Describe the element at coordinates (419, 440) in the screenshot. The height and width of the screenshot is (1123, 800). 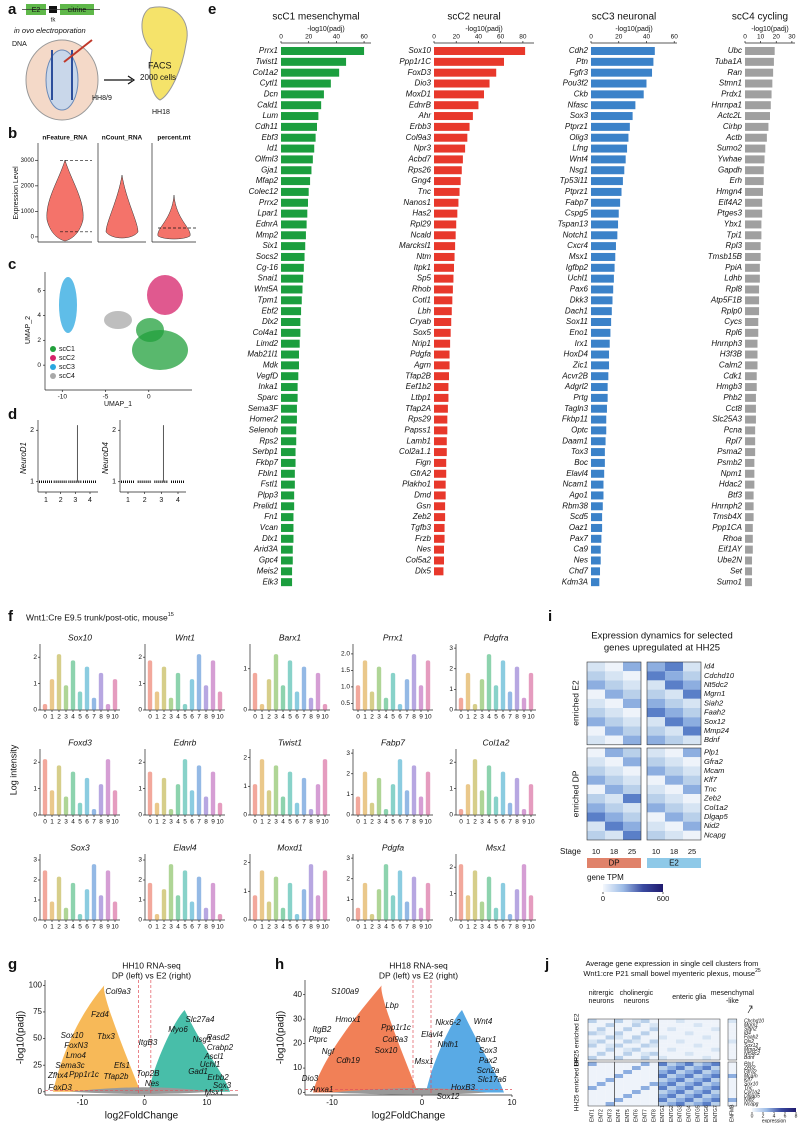
I see `category-label: Lamb1` at that location.